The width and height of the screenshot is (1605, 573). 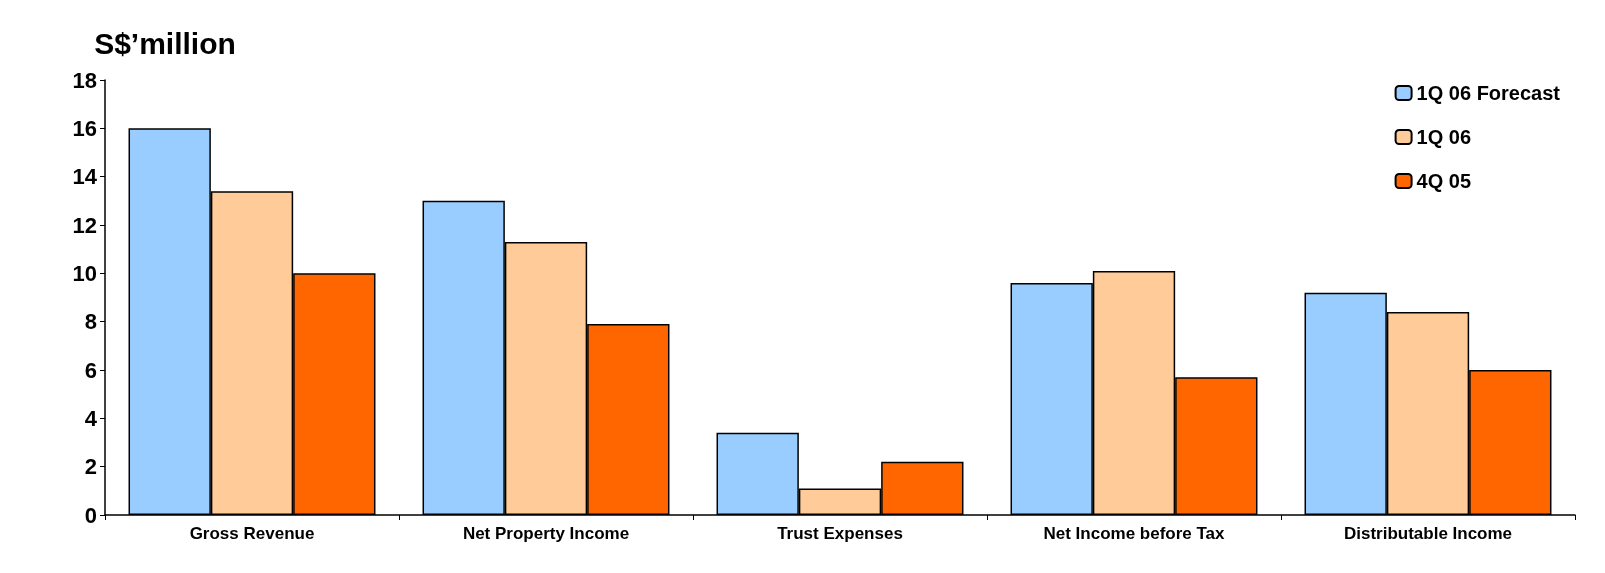 What do you see at coordinates (84, 80) in the screenshot?
I see `y-tick-label: 18` at bounding box center [84, 80].